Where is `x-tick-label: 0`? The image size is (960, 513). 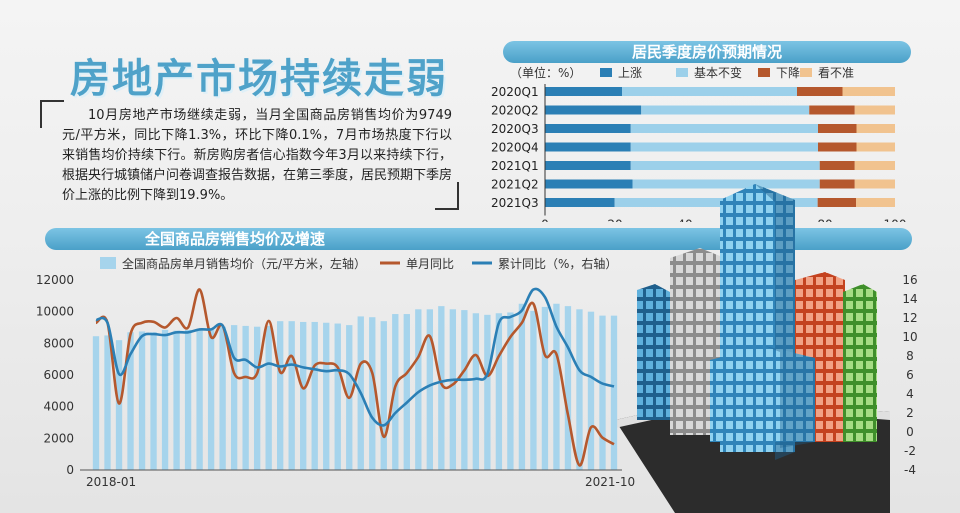
x-tick-label: 0 is located at coordinates (545, 220).